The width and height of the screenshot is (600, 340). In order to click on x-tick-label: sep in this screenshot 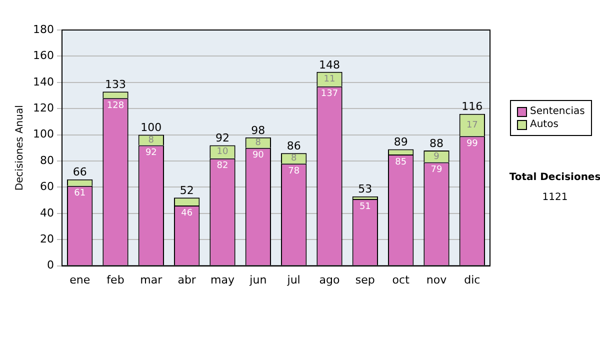, I will do `click(365, 279)`.